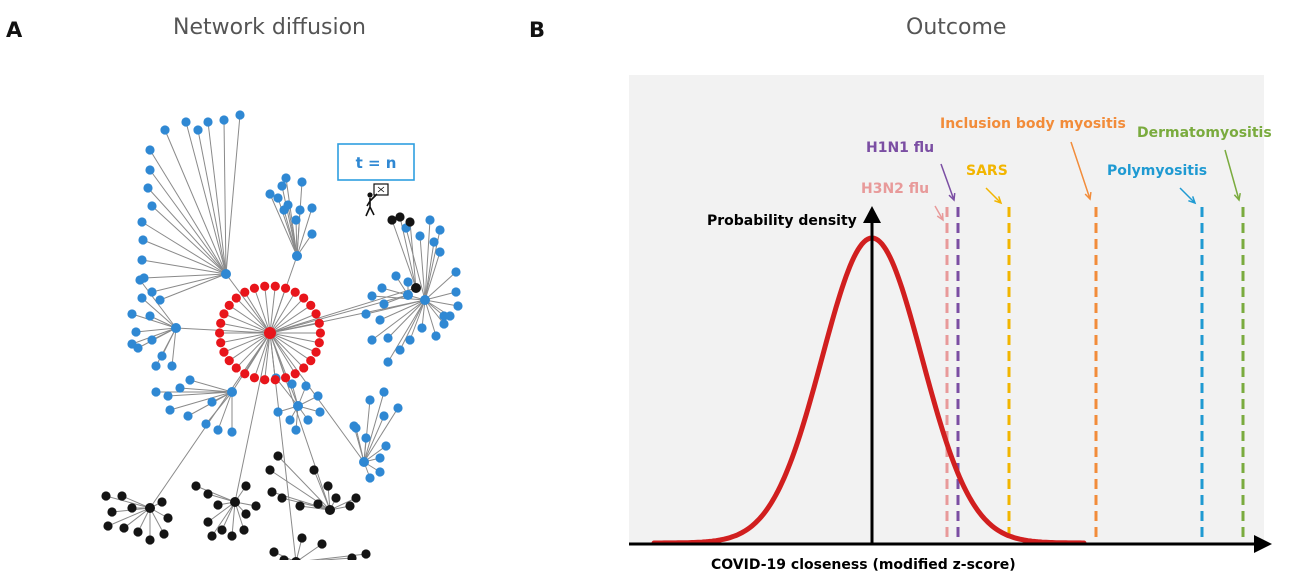  I want to click on x-axis-arrow, so click(1263, 544).